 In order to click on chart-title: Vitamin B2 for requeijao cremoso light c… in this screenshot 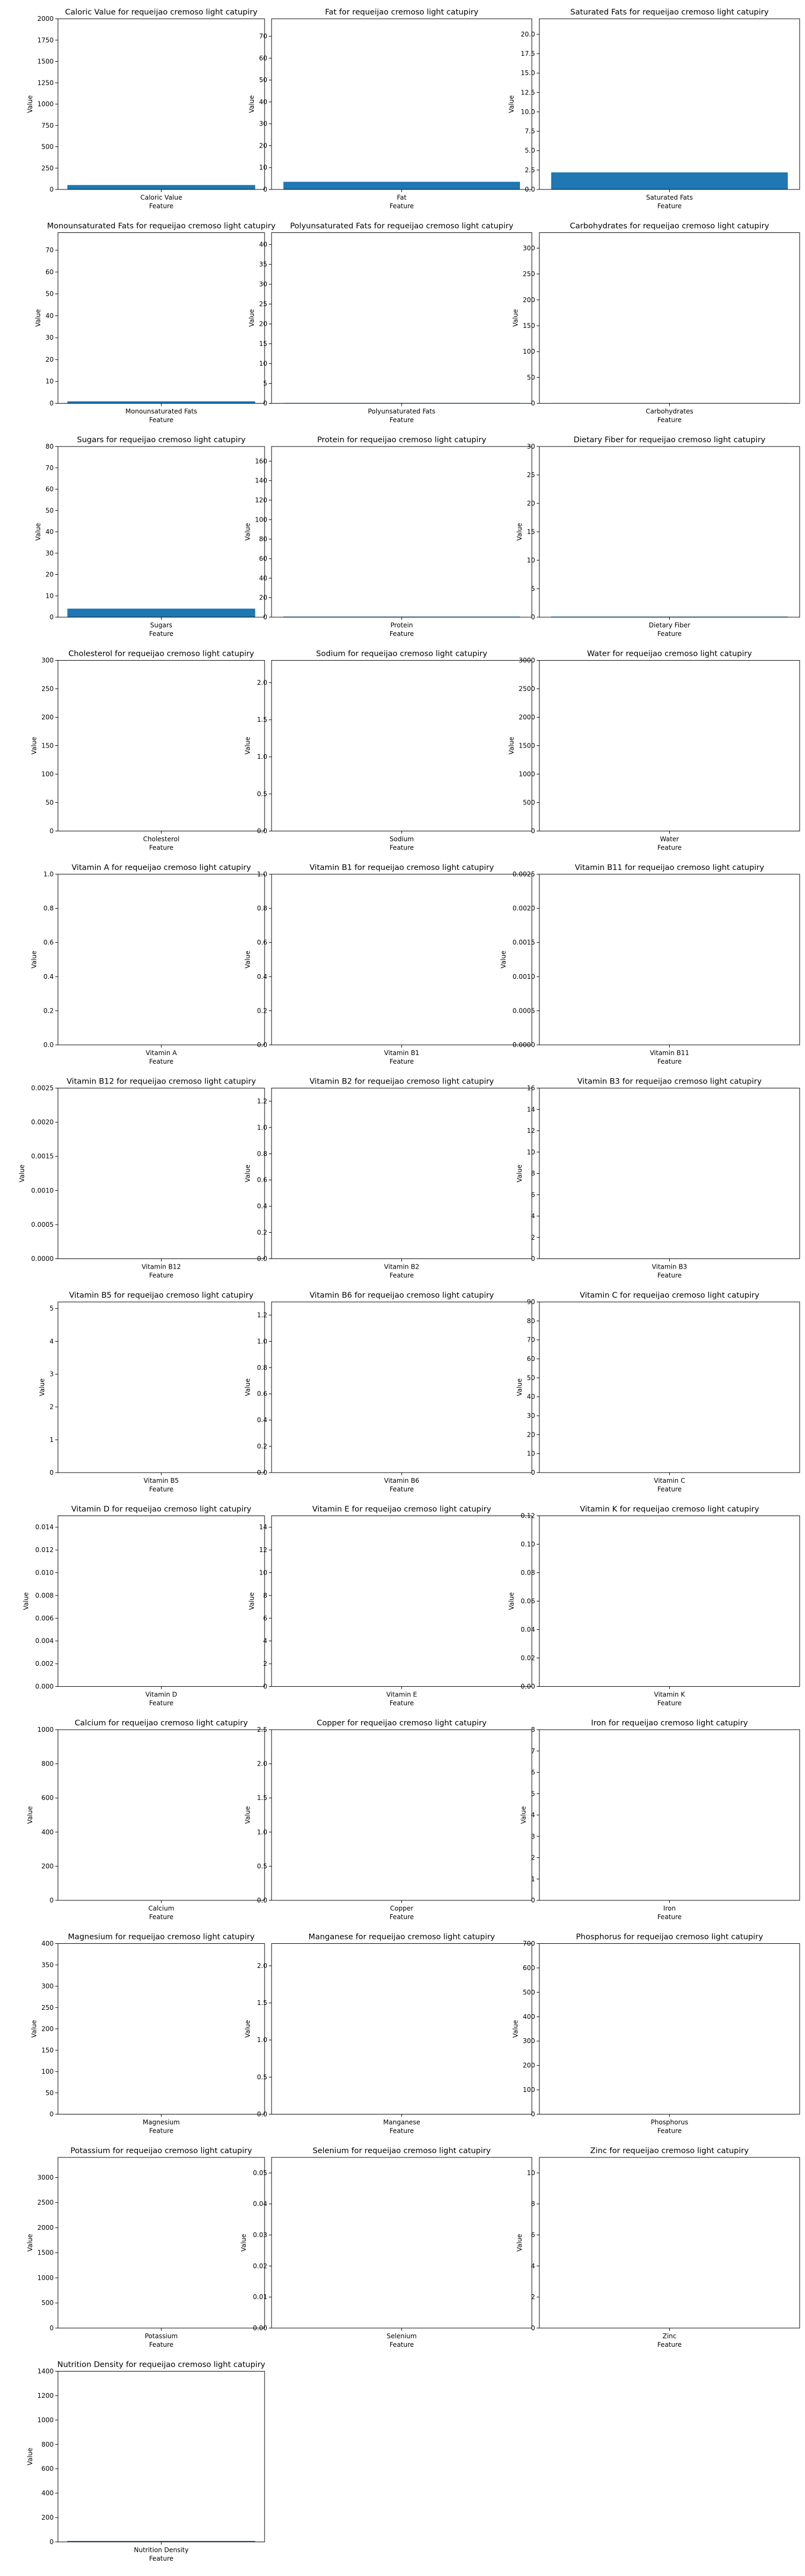, I will do `click(402, 1082)`.